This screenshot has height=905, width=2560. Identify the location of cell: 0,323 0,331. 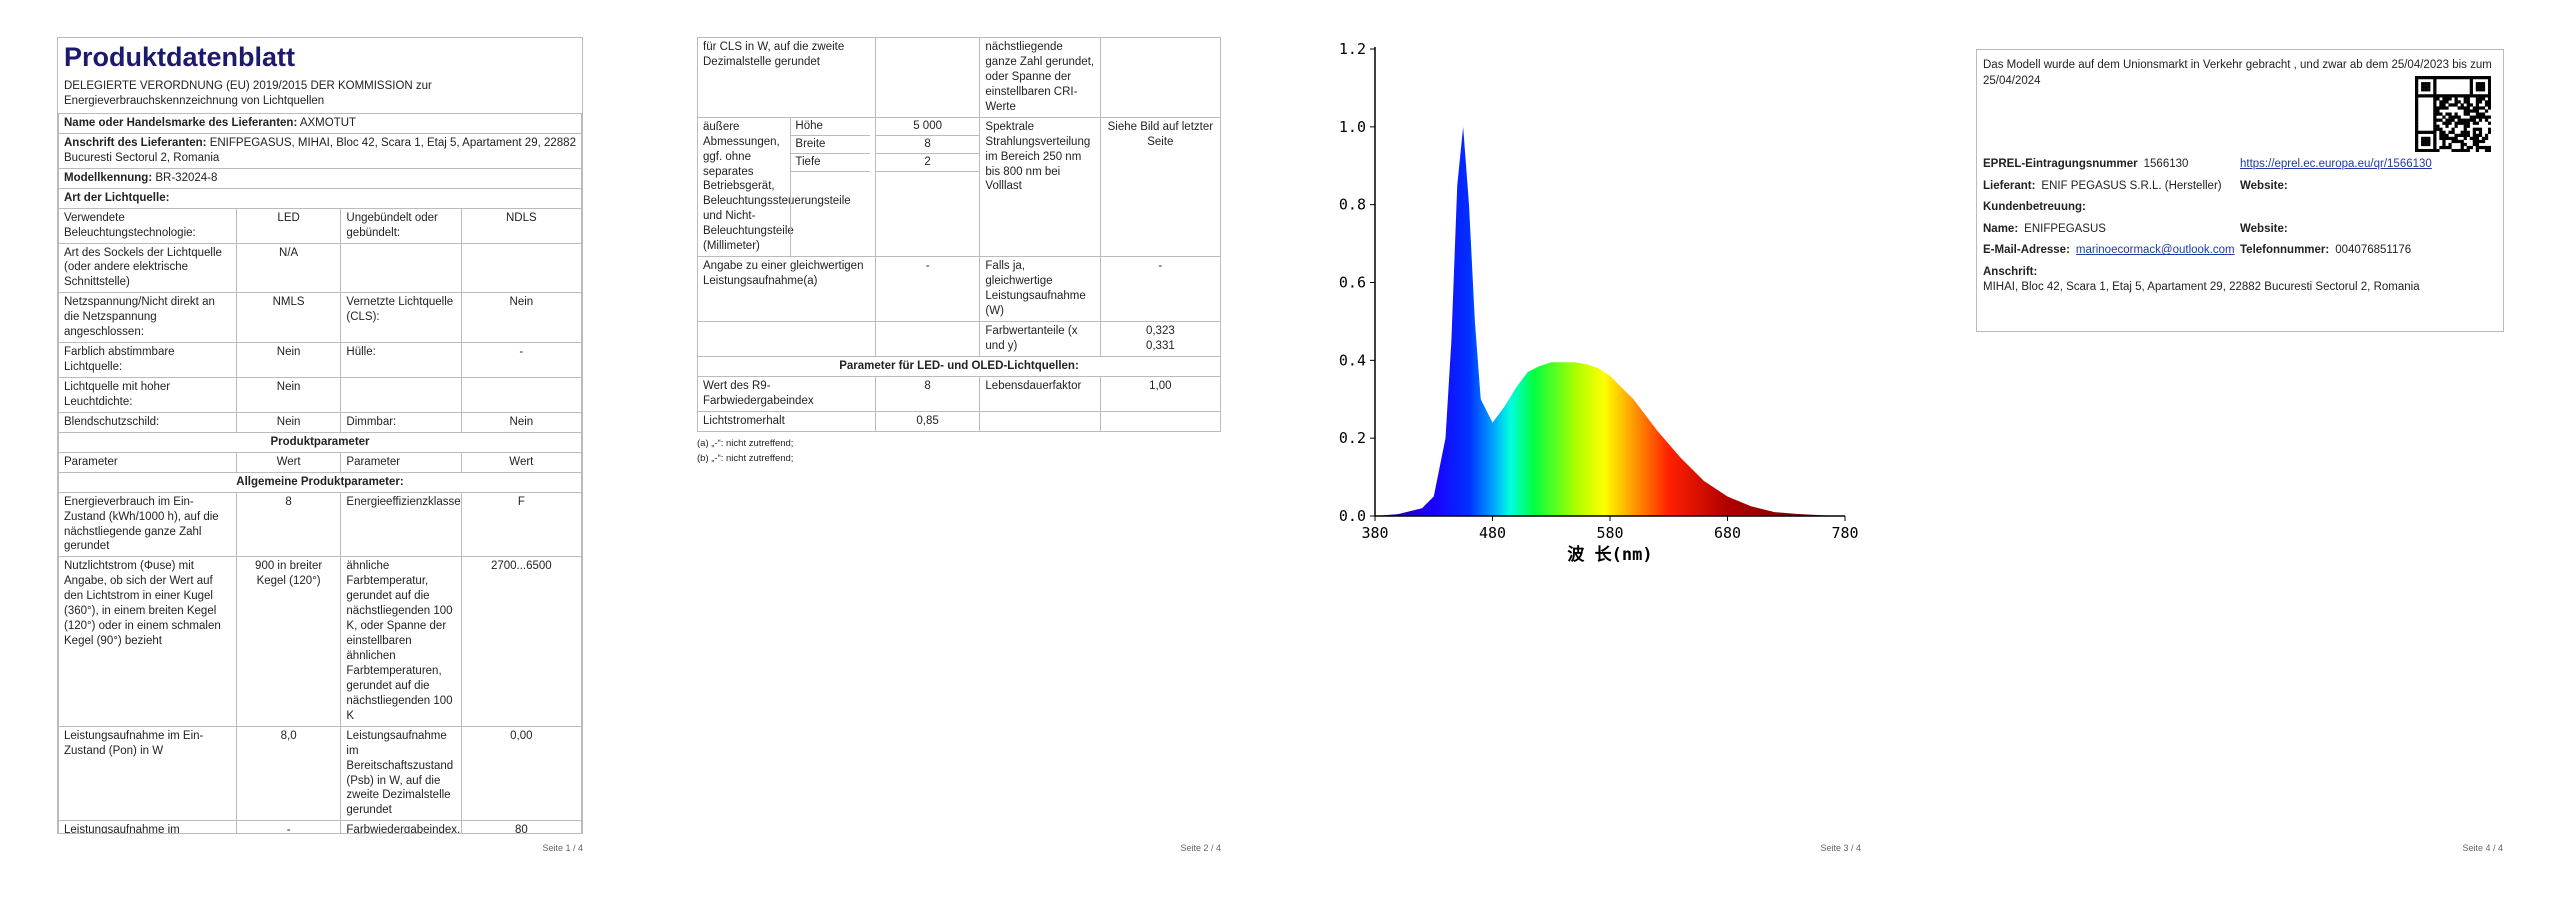
(1160, 338).